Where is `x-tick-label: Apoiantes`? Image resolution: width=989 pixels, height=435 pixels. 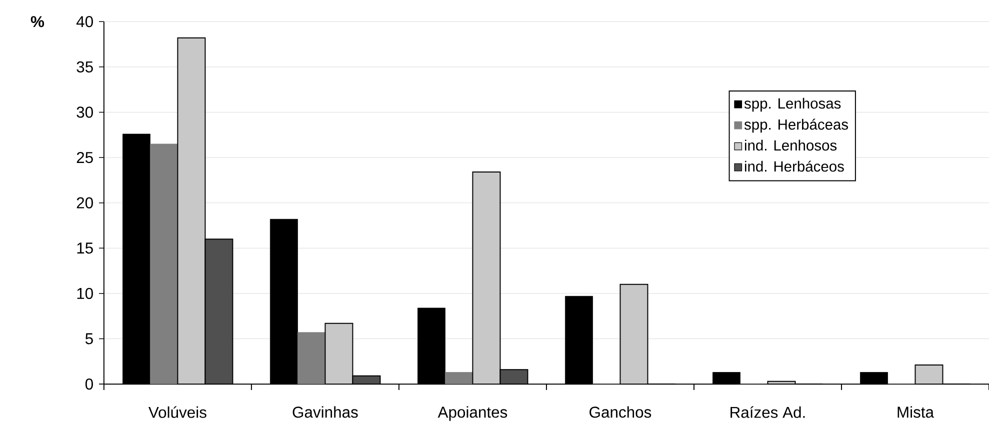
x-tick-label: Apoiantes is located at coordinates (473, 413).